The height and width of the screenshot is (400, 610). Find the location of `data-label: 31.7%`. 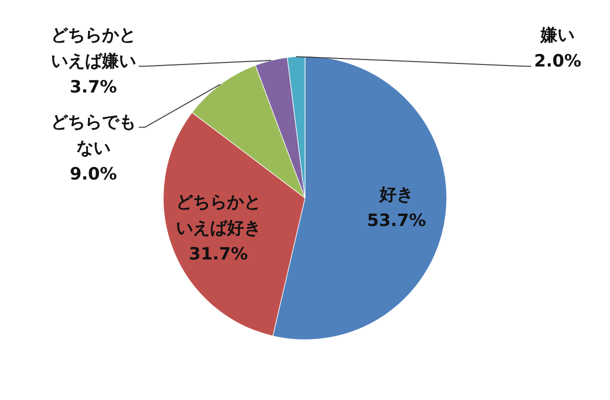

data-label: 31.7% is located at coordinates (218, 254).